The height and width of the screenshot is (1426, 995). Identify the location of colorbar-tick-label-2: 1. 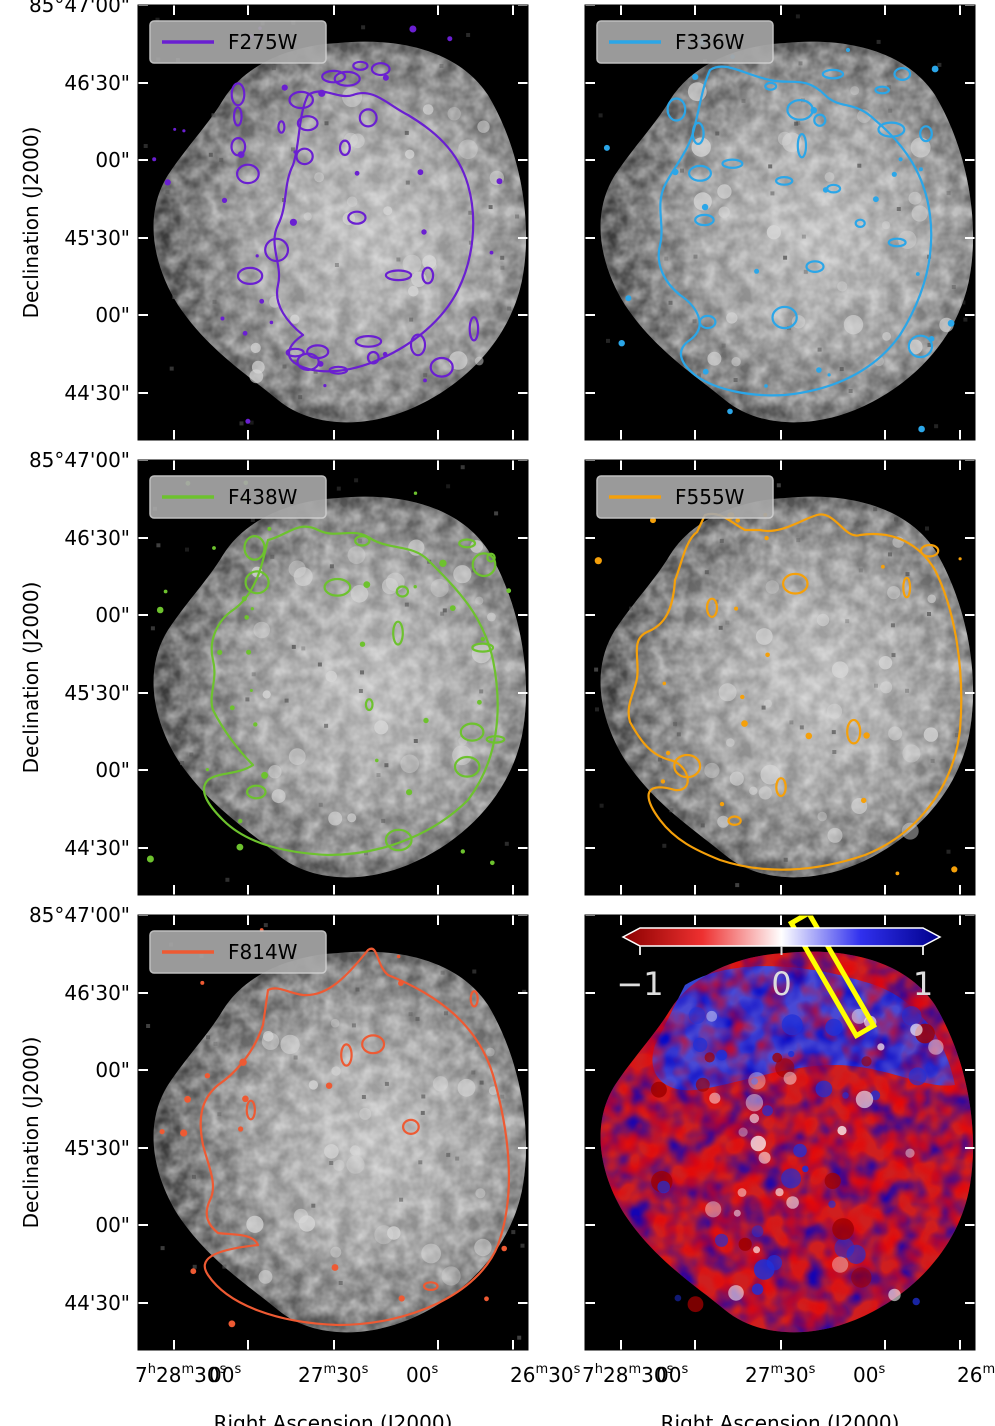
(923, 984).